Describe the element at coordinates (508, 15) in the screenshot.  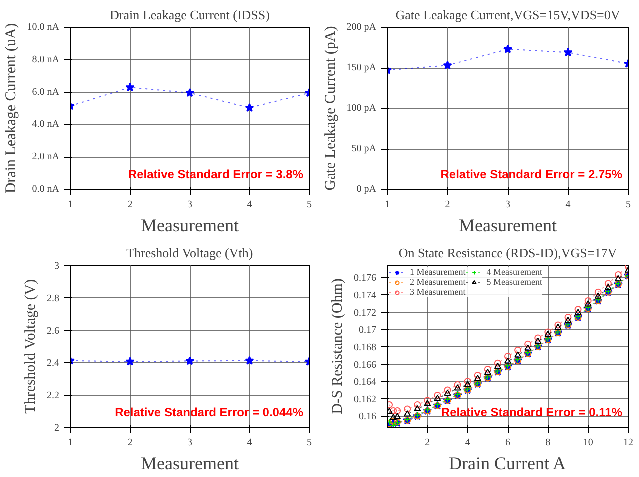
I see `chart-title: Gate Leakage Current,VGS=15V,VDS=0V` at that location.